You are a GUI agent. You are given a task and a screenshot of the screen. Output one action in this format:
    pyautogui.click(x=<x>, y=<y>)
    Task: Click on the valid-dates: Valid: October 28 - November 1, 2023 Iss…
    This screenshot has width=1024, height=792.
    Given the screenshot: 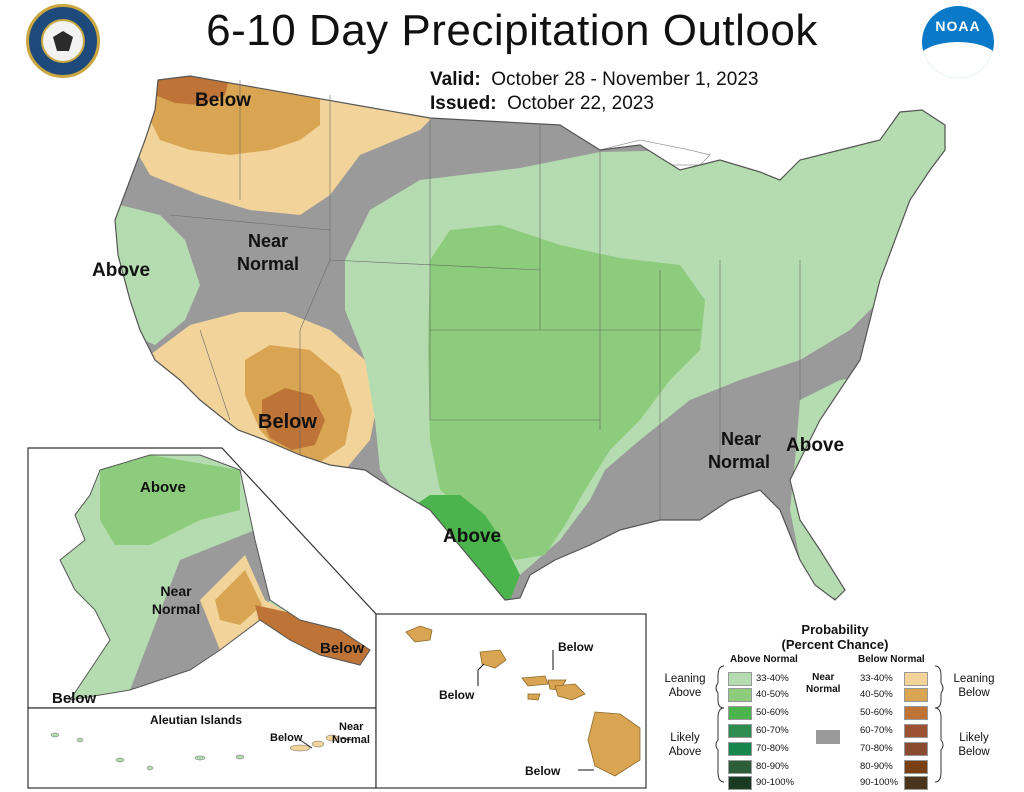 What is the action you would take?
    pyautogui.click(x=594, y=92)
    